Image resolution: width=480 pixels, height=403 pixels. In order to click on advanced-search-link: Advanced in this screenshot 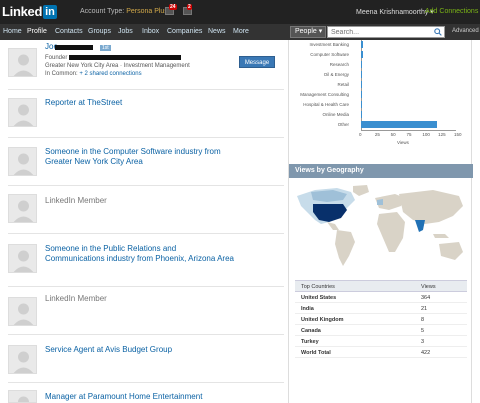, I will do `click(465, 31)`.